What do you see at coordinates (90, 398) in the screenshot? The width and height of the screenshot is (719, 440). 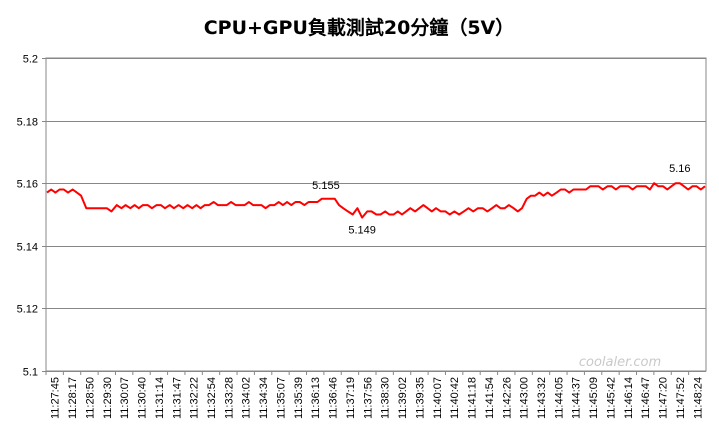 I see `x-tick-label: 11:28:50` at bounding box center [90, 398].